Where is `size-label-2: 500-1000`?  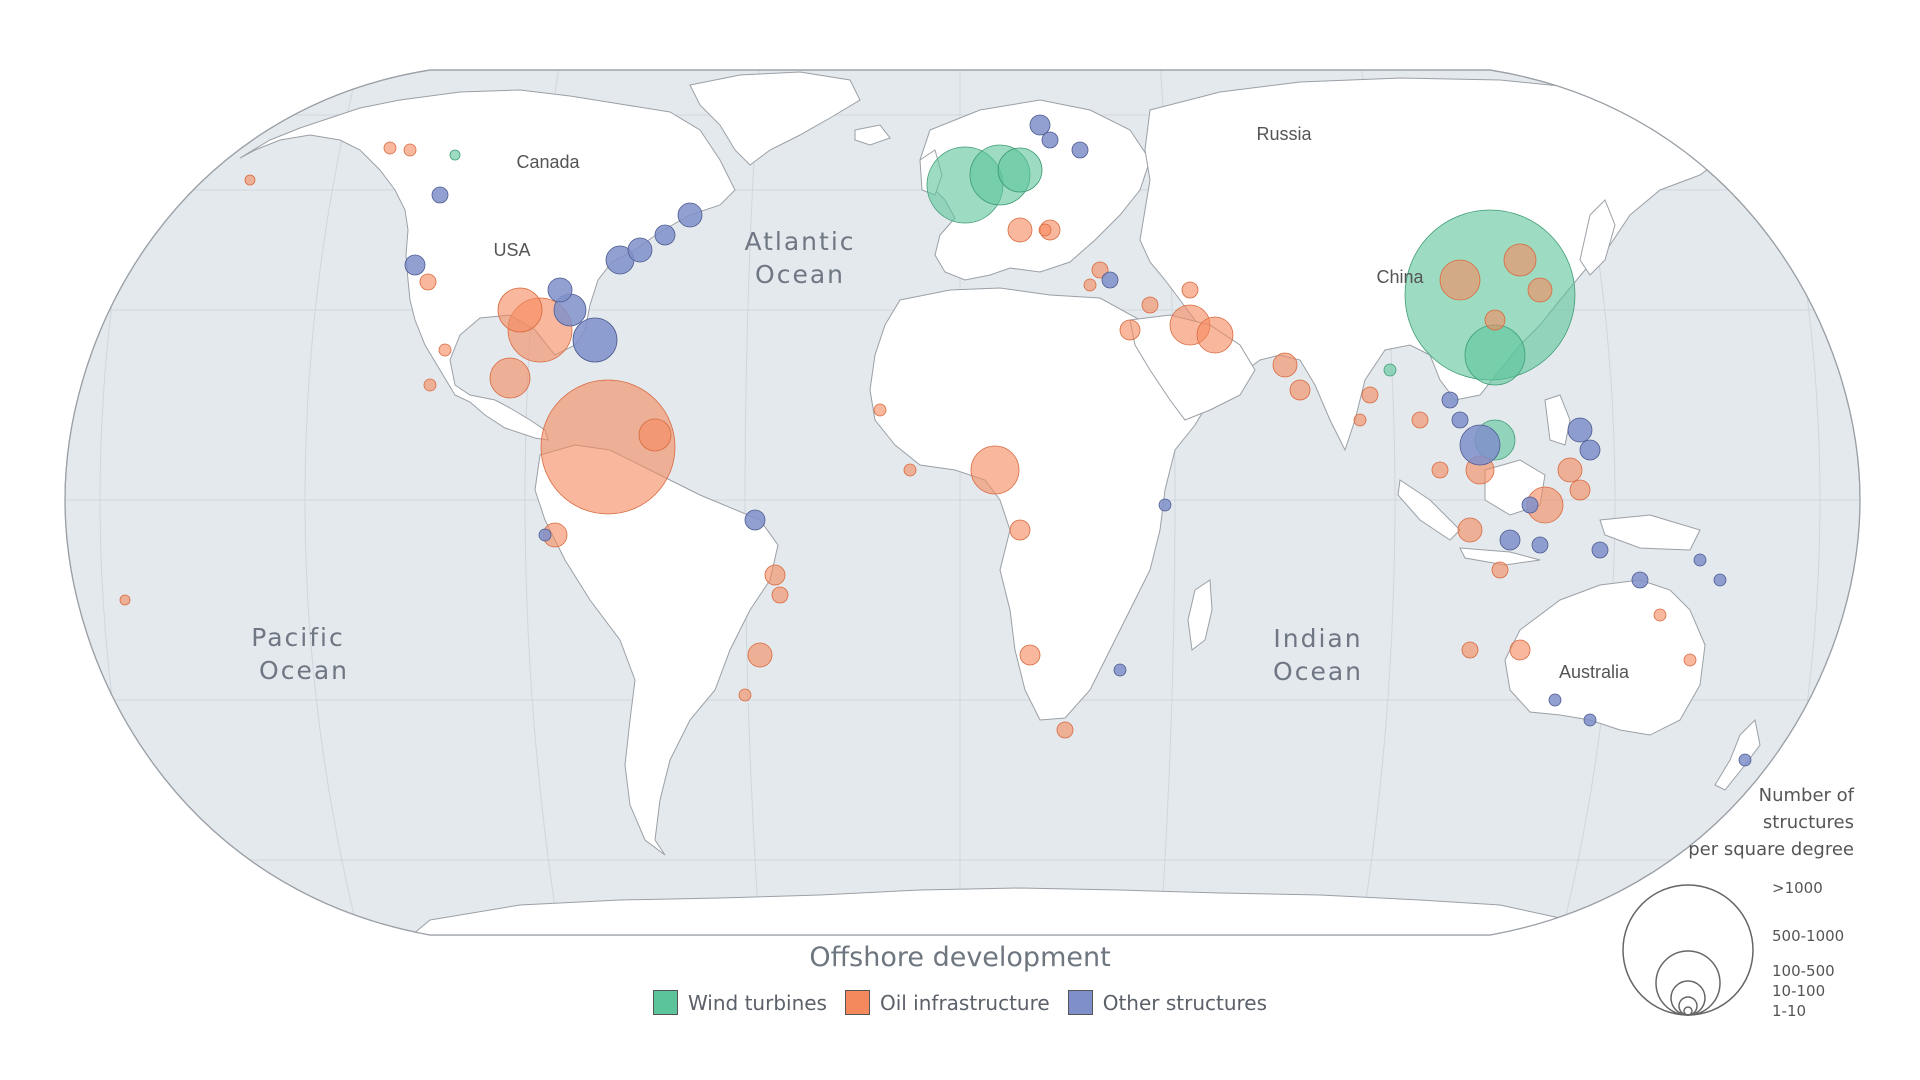 size-label-2: 500-1000 is located at coordinates (1808, 936).